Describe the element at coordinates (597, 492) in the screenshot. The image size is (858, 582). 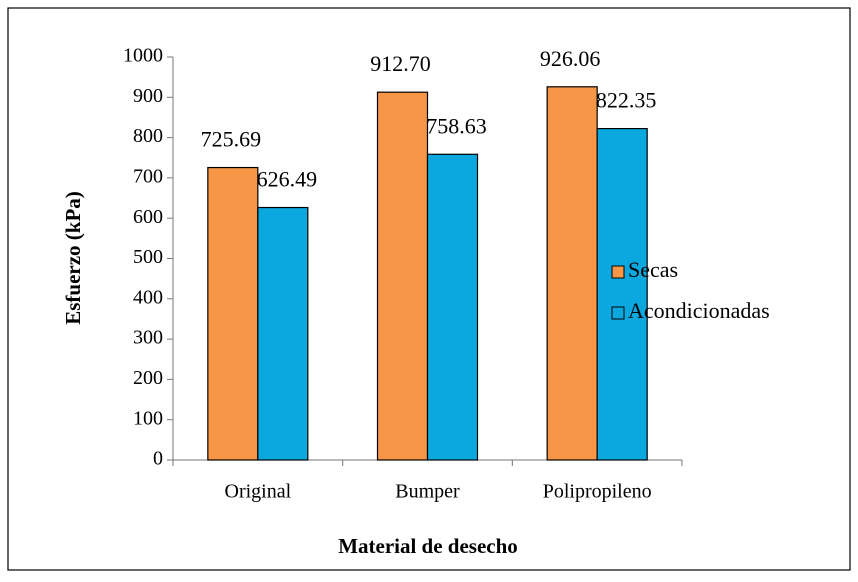
I see `x-tick-label: Polipropileno` at that location.